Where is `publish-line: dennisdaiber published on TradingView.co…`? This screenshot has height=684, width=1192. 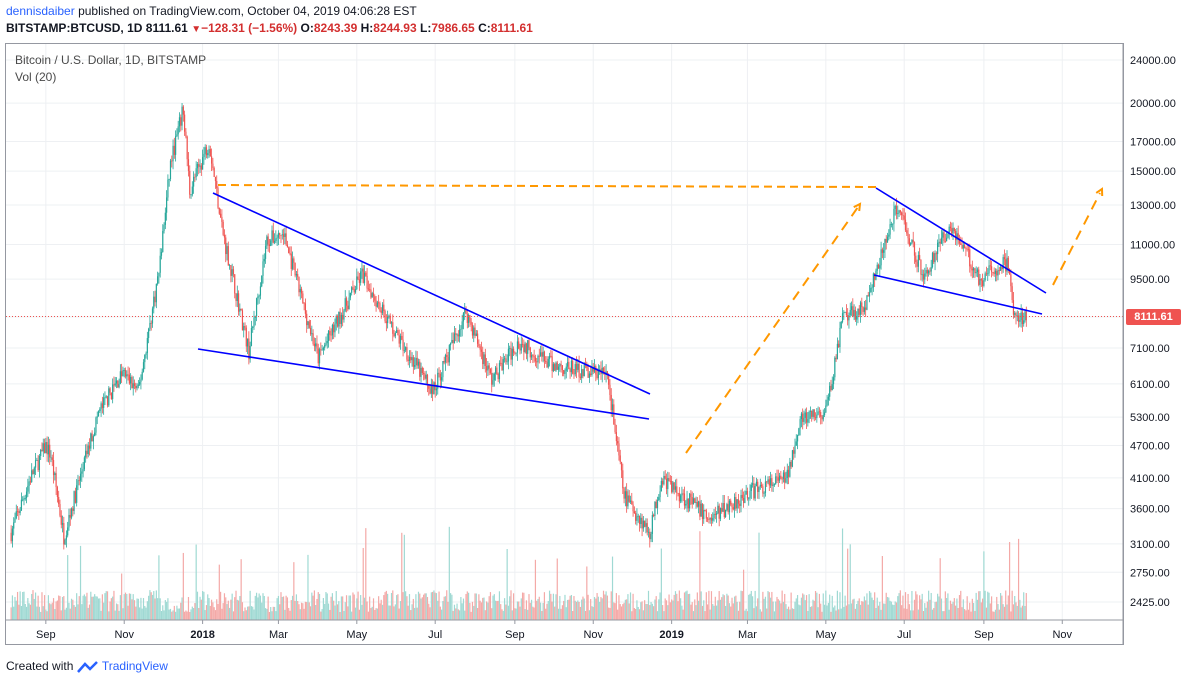
publish-line: dennisdaiber published on TradingView.co… is located at coordinates (211, 11).